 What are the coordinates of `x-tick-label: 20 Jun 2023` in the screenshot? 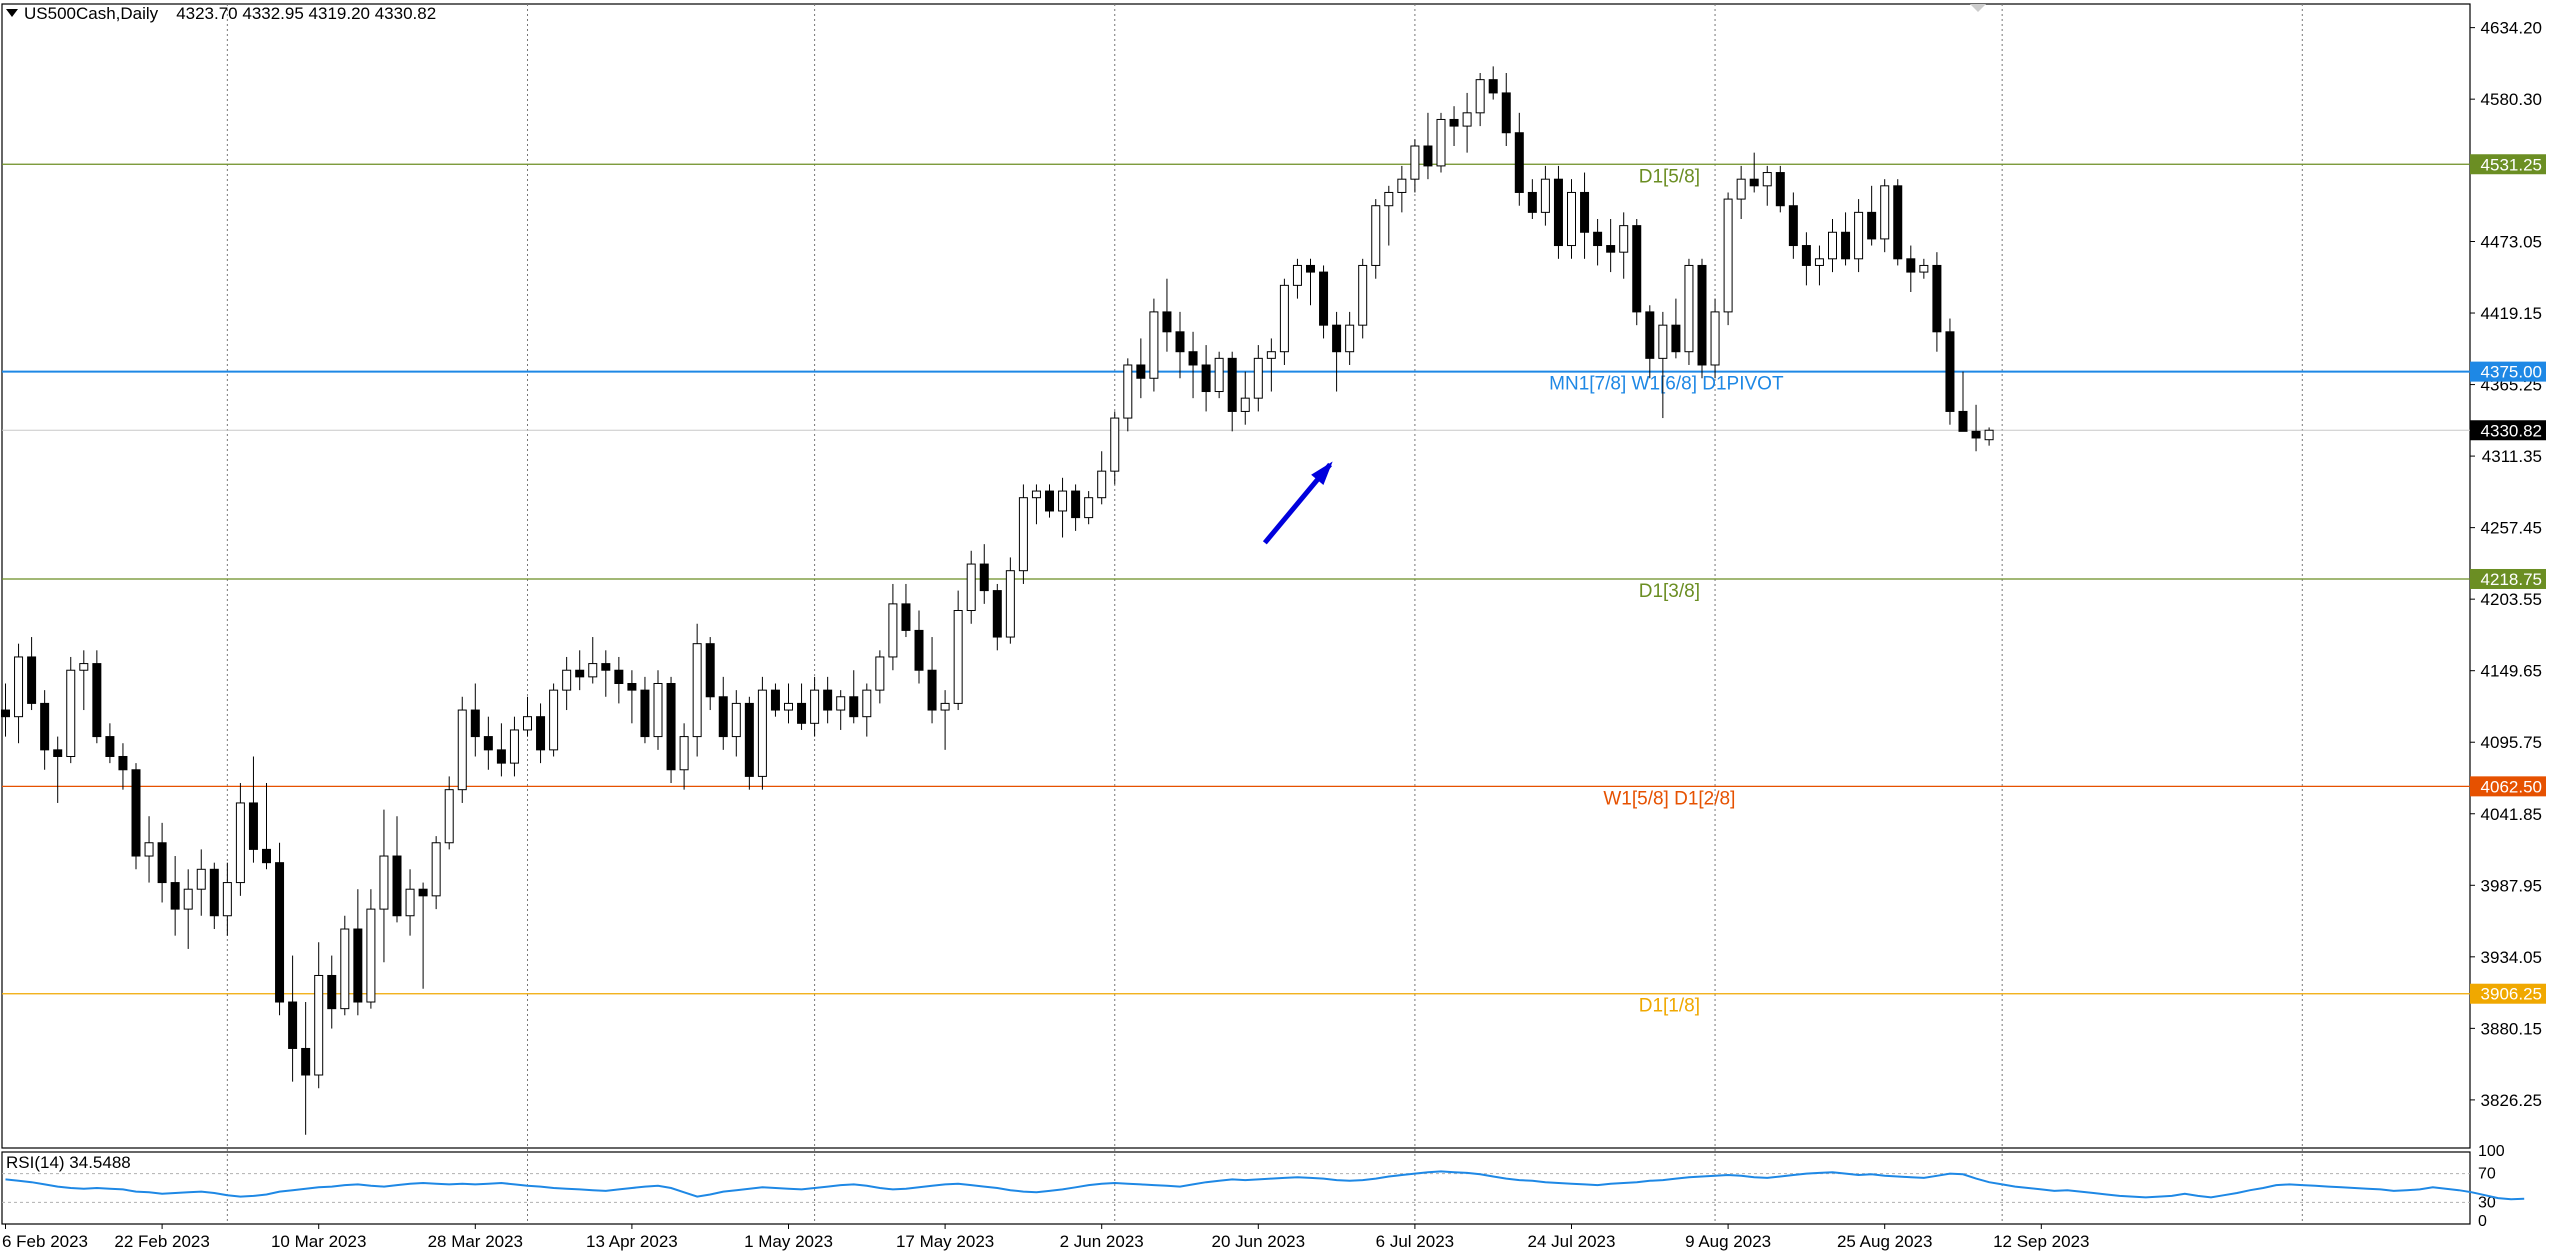 It's located at (1259, 1241).